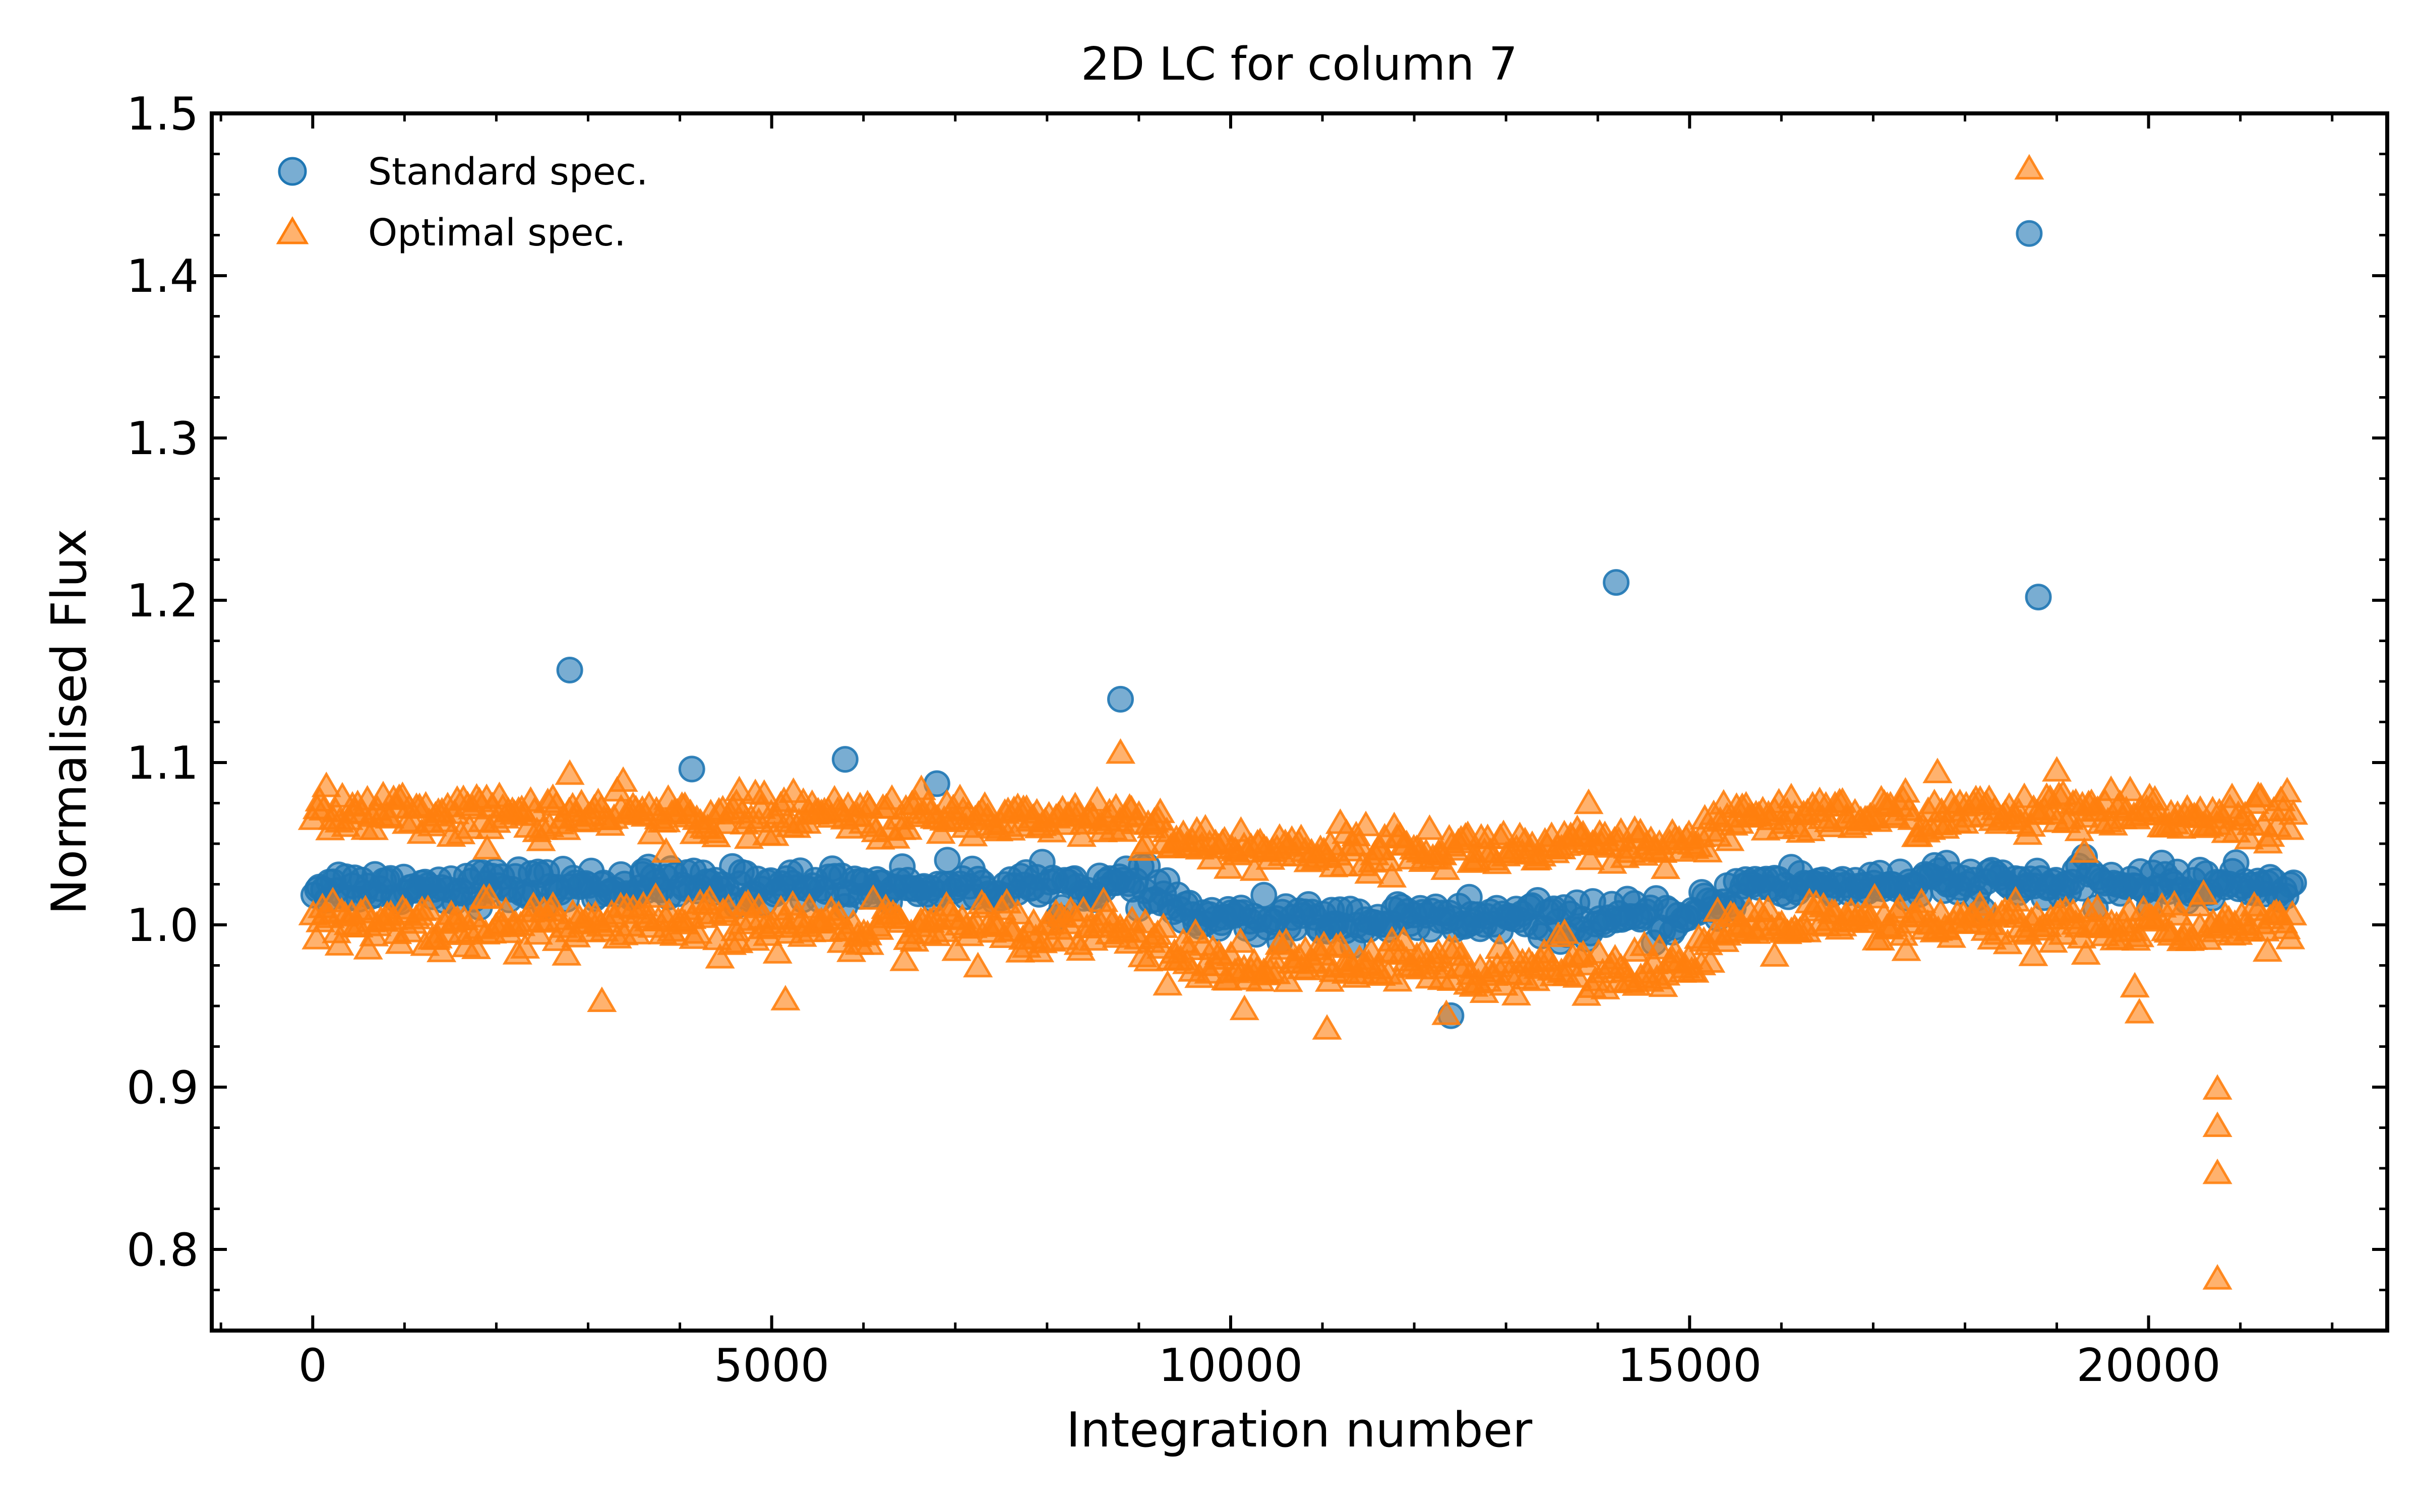  Describe the element at coordinates (163, 438) in the screenshot. I see `y-tick-label: 1.3` at that location.